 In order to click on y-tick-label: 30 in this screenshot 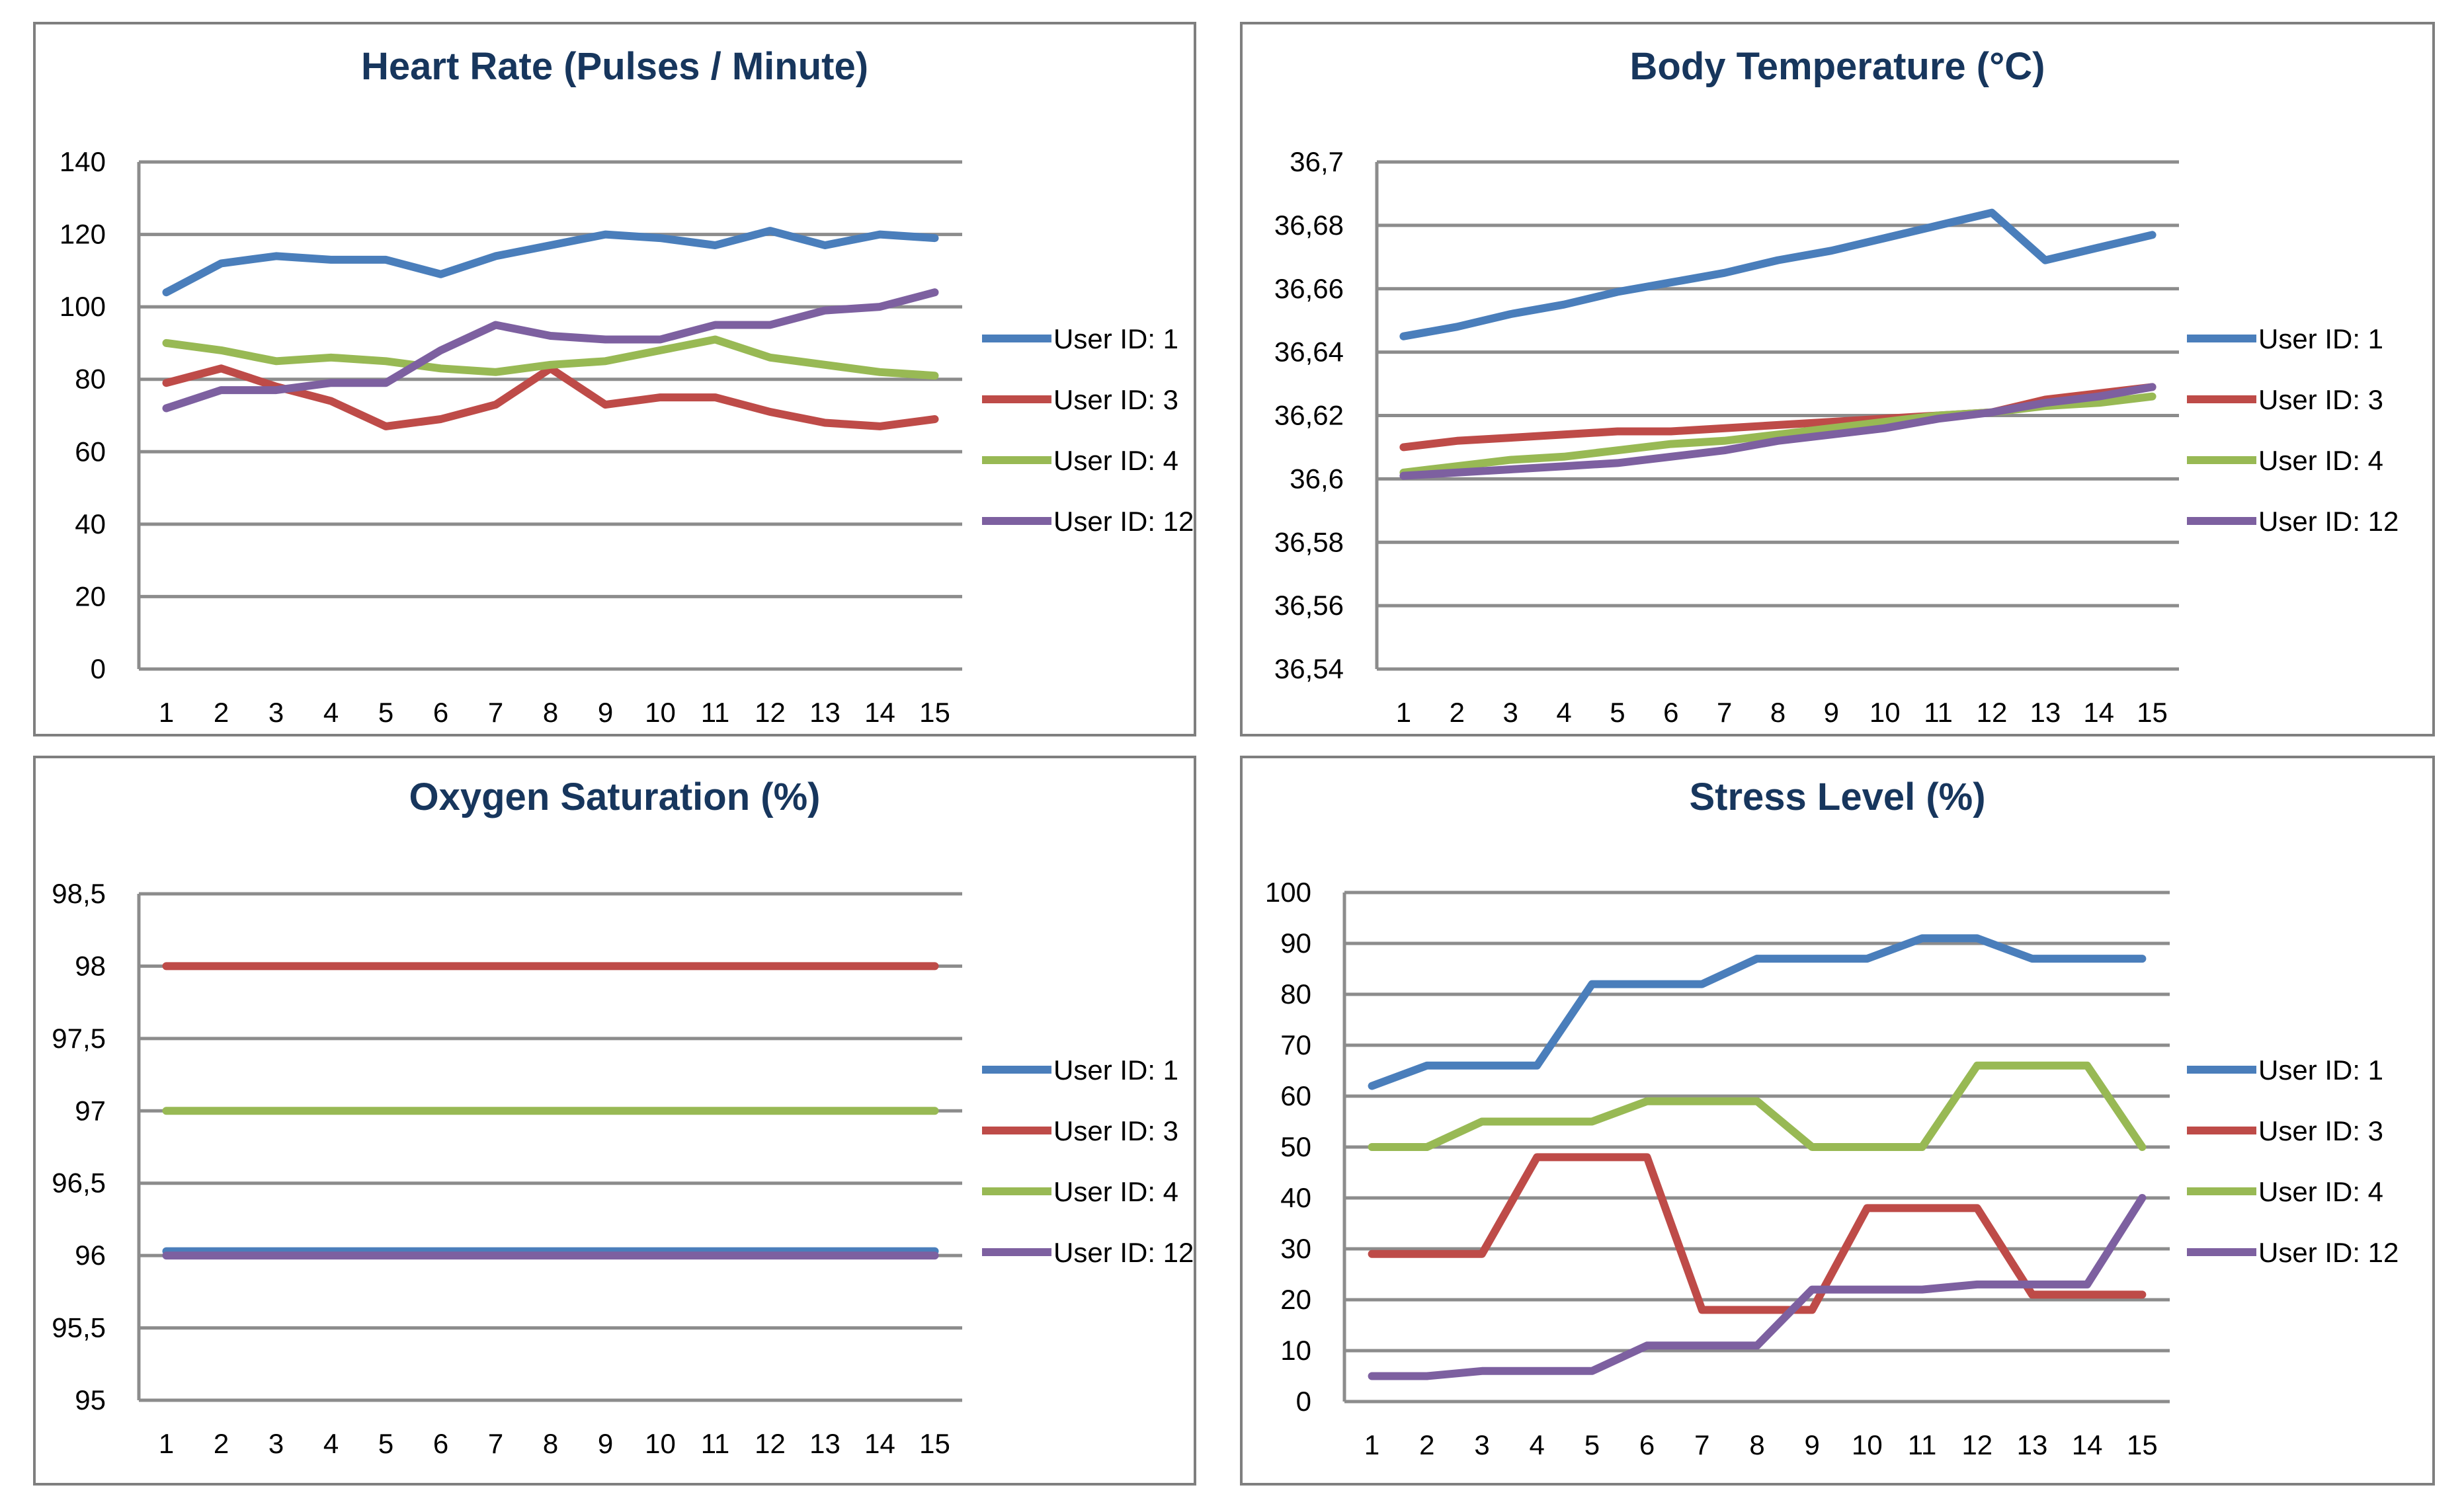, I will do `click(1296, 1248)`.